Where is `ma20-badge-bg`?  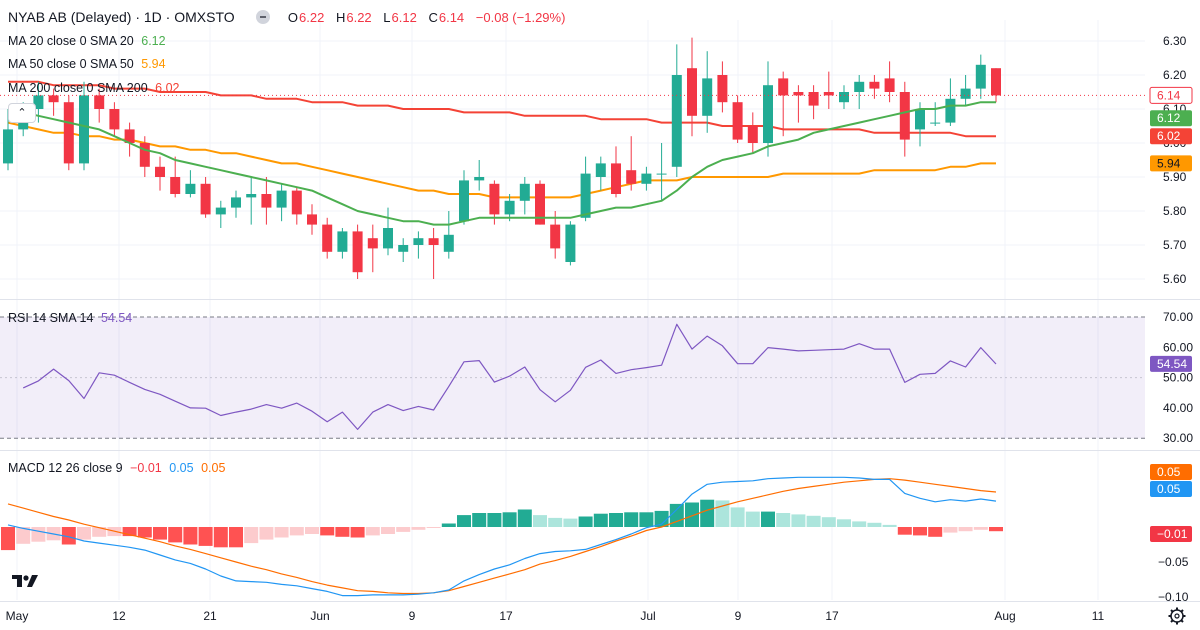
ma20-badge-bg is located at coordinates (1171, 118).